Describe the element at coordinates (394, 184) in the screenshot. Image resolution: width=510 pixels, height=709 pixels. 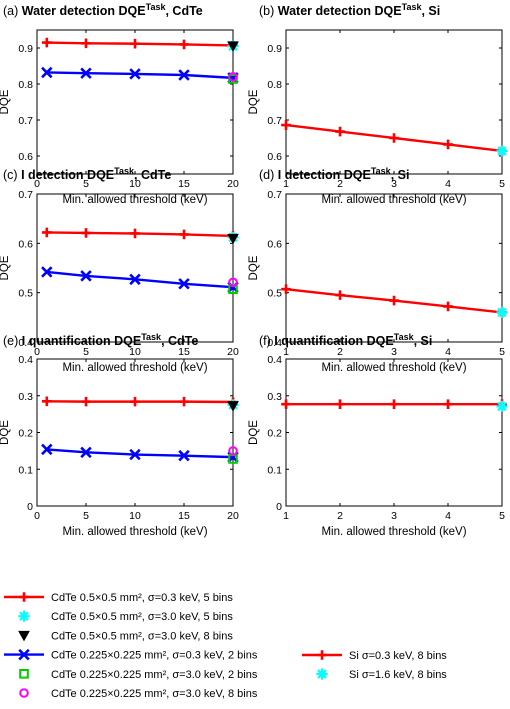
I see `panel-b-xtick-label: 3` at that location.